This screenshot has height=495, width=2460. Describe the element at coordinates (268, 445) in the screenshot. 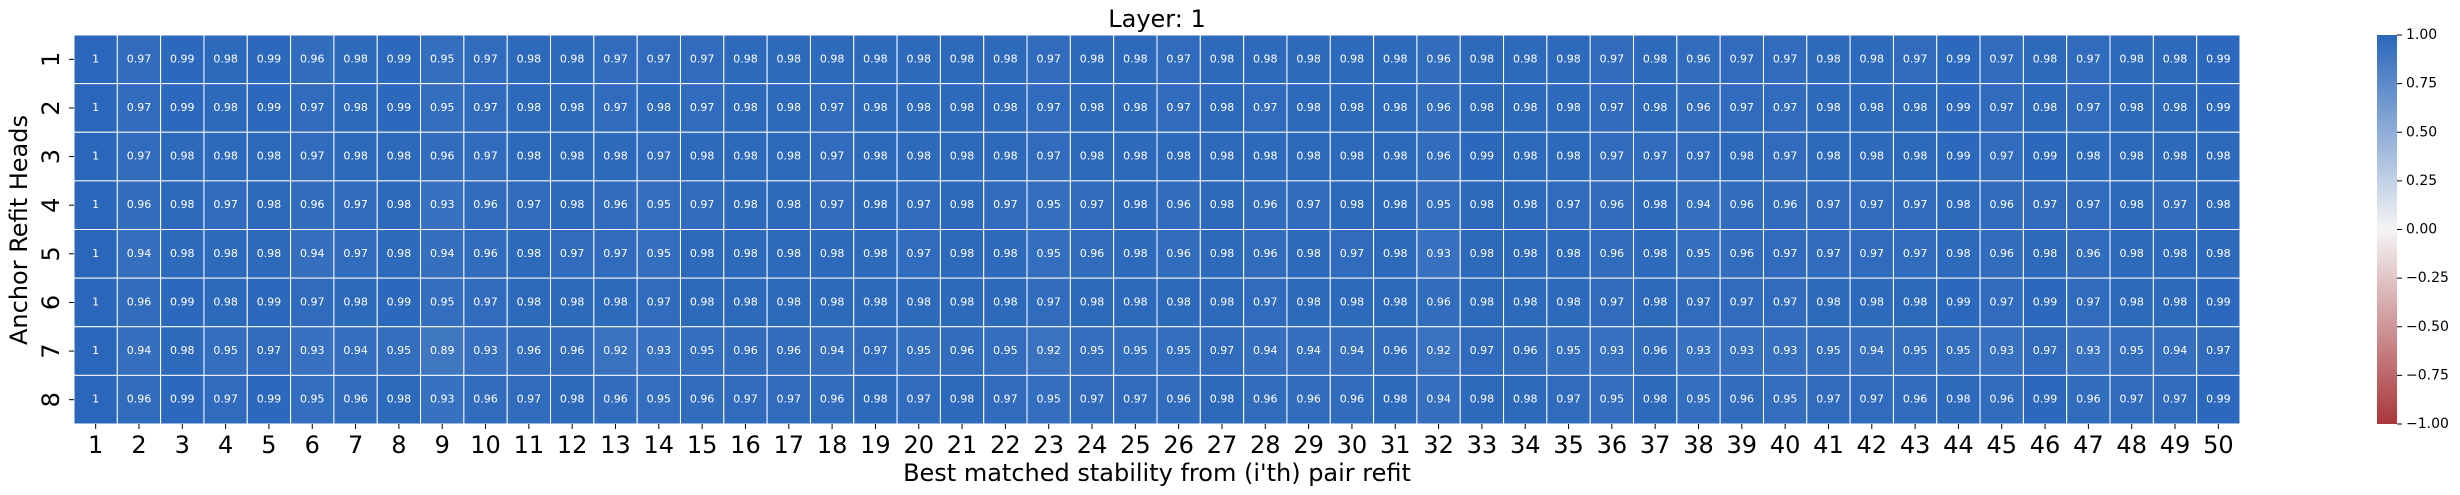

I see `x-tick-label: 5` at that location.